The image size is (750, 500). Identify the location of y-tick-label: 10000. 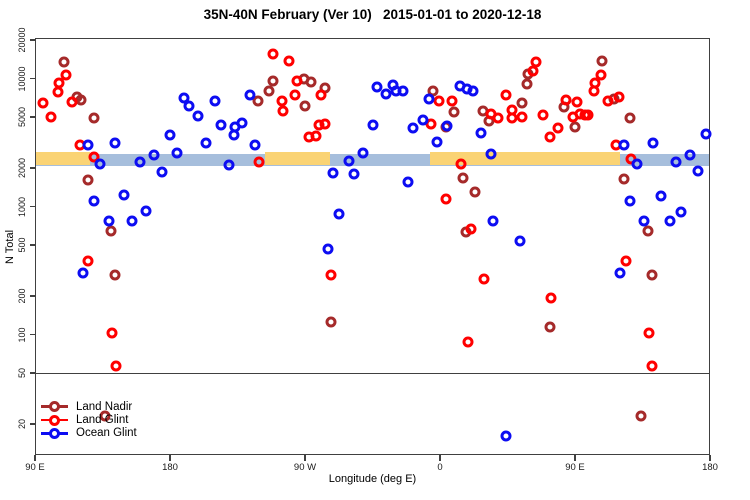
(22, 79).